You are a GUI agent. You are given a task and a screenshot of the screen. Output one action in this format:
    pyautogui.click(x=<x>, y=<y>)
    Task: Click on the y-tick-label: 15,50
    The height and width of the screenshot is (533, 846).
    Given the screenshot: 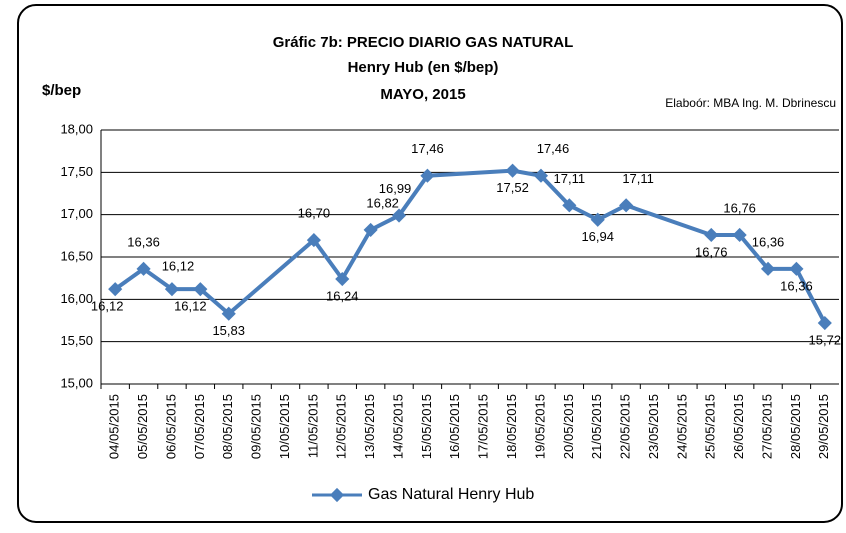 What is the action you would take?
    pyautogui.click(x=76, y=340)
    